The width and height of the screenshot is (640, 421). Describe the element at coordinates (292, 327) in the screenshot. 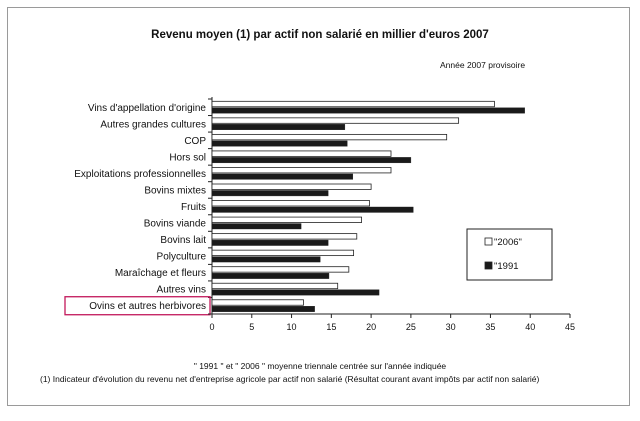

I see `x-tick-label: 10` at that location.